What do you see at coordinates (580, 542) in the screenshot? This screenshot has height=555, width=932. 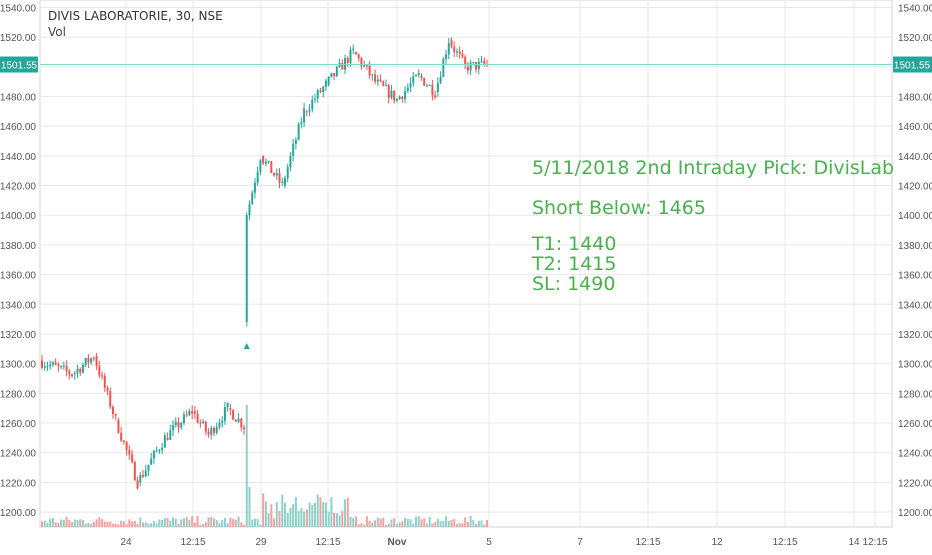 I see `x-tick-label: 7` at bounding box center [580, 542].